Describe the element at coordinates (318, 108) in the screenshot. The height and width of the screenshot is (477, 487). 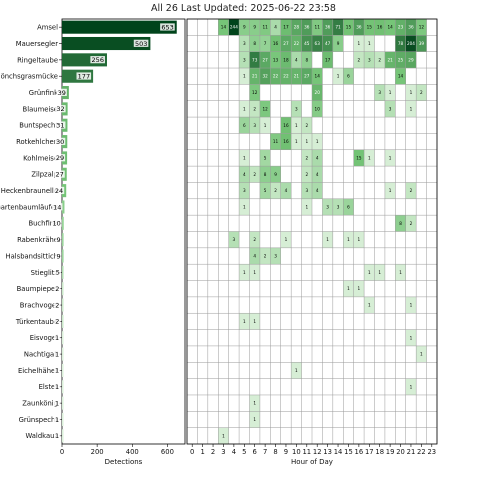
I see `heatmap-cell-label: 10` at that location.